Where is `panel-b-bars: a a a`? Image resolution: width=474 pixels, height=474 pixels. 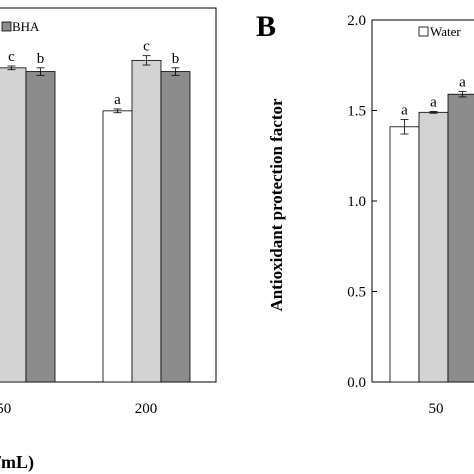 panel-b-bars: a a a is located at coordinates (431, 228).